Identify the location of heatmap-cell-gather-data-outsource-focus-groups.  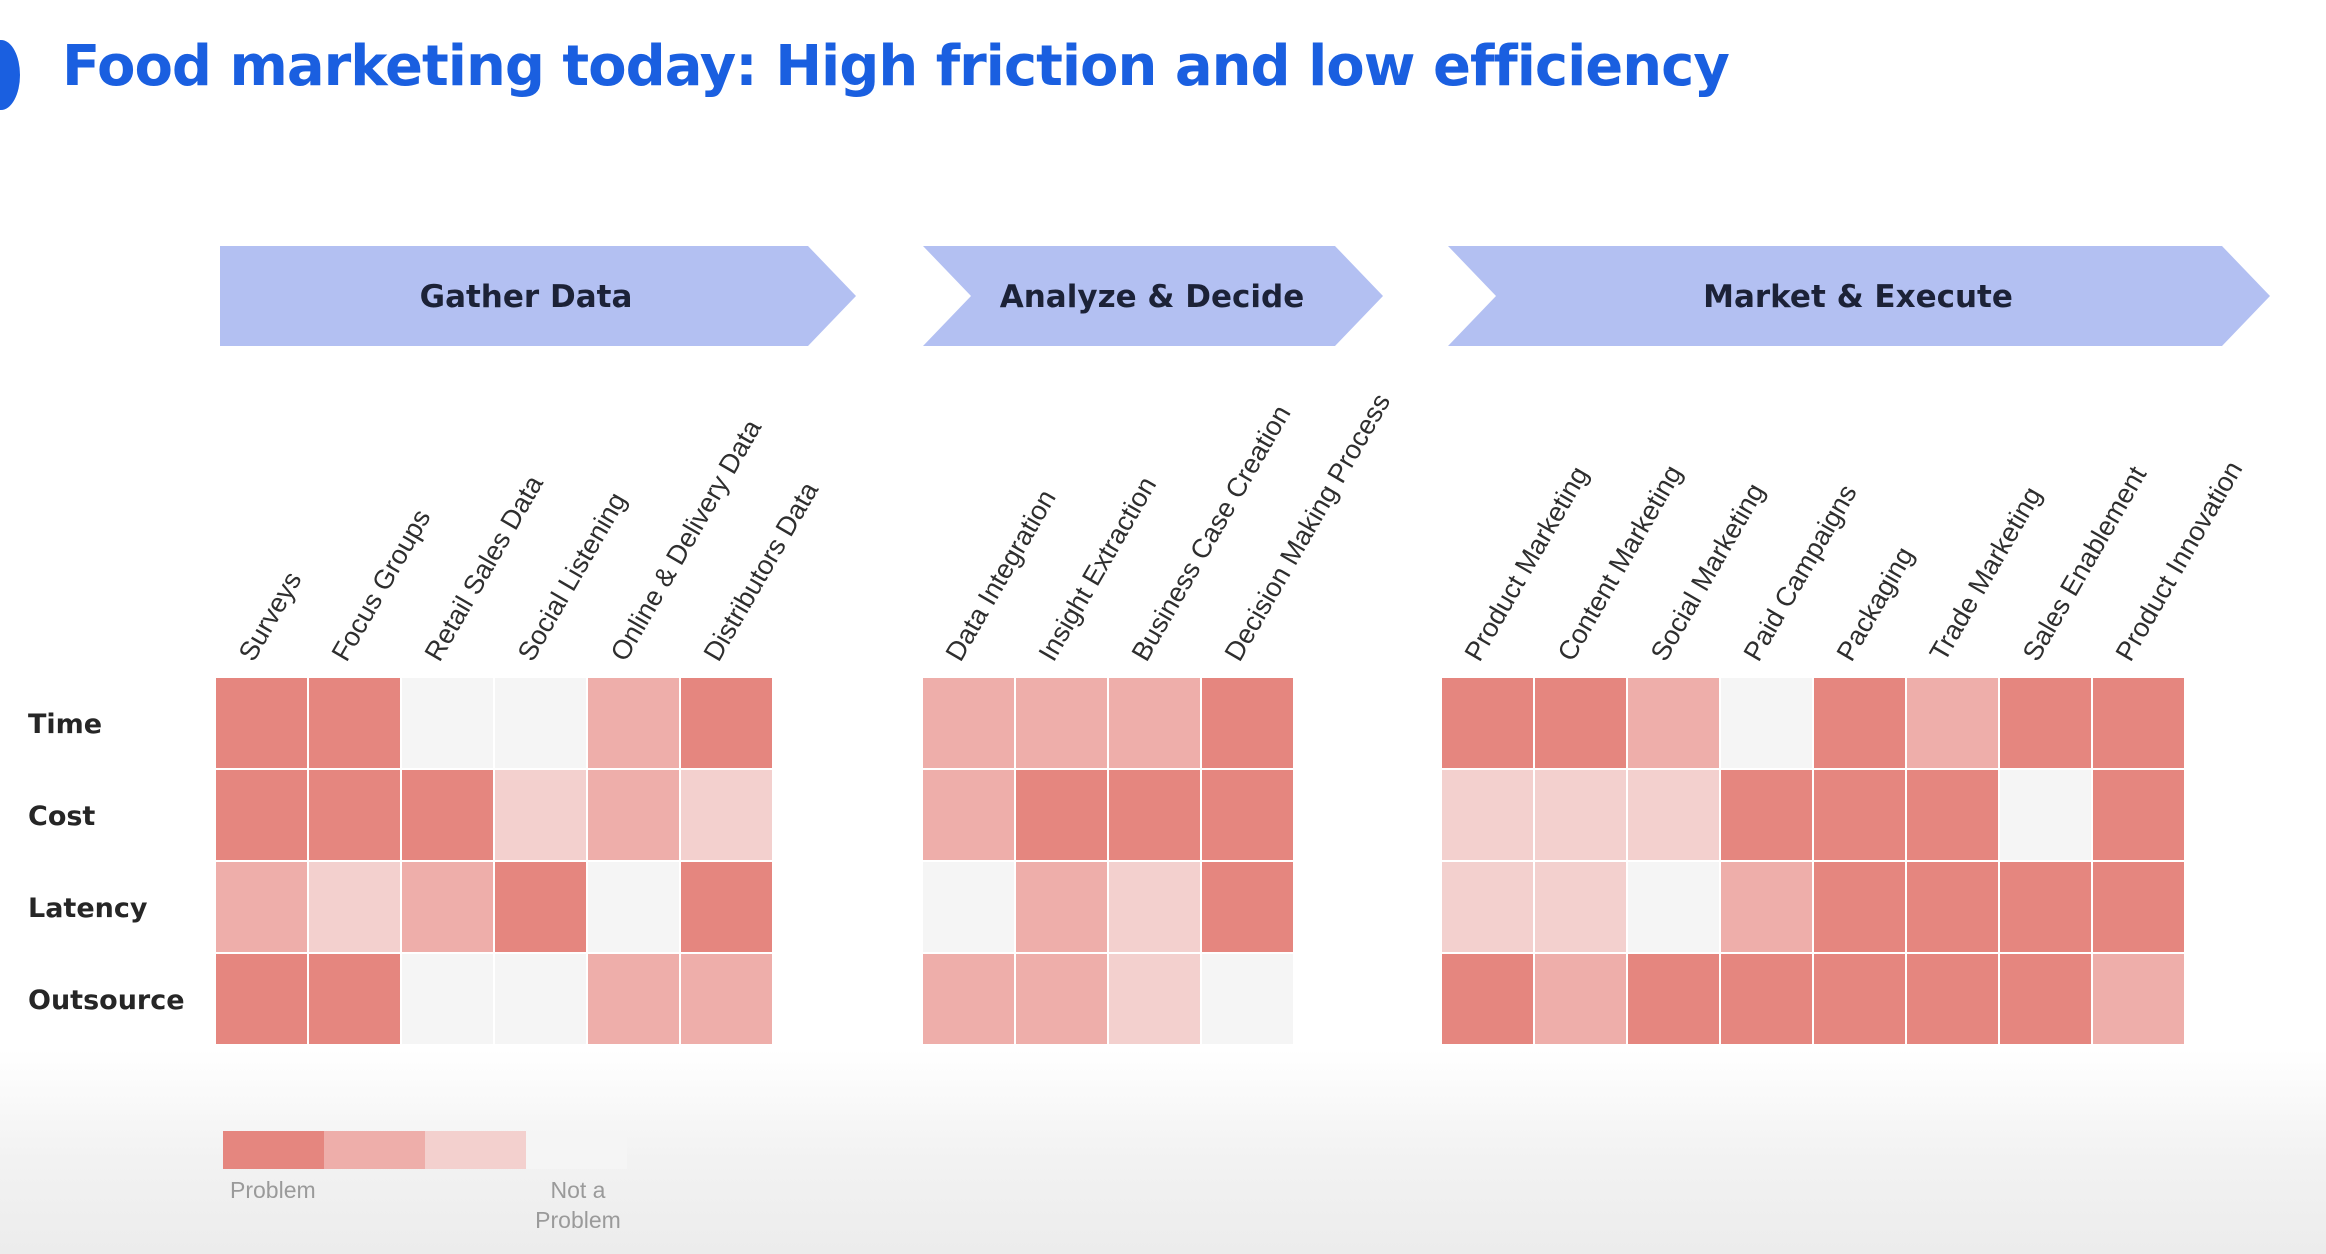
(354, 999).